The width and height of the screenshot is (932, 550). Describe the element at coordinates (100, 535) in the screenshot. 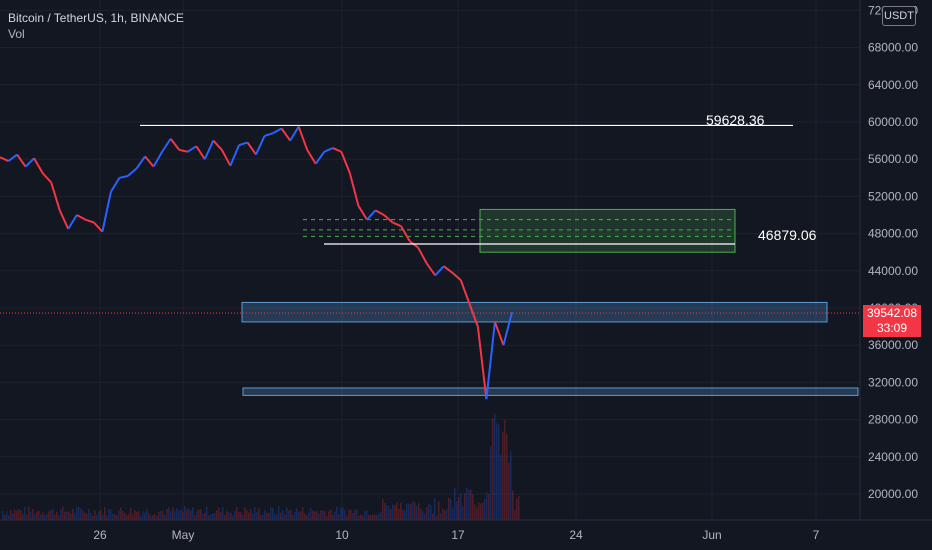

I see `x-tick-label: 26` at that location.